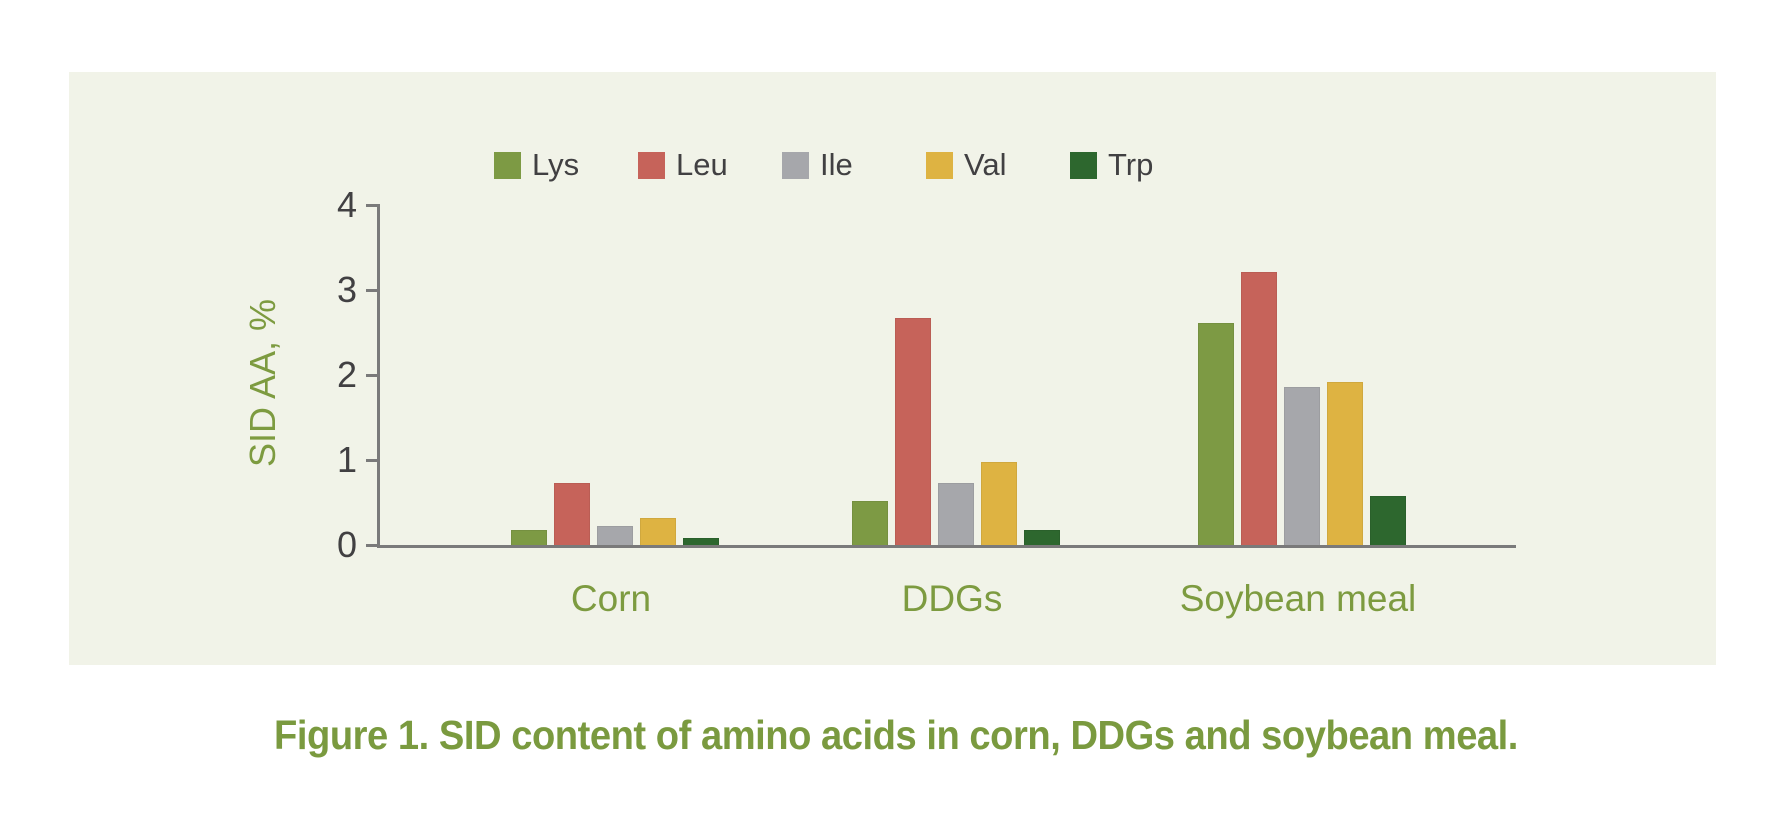  What do you see at coordinates (1216, 434) in the screenshot?
I see `bar-lys-soybean-meal` at bounding box center [1216, 434].